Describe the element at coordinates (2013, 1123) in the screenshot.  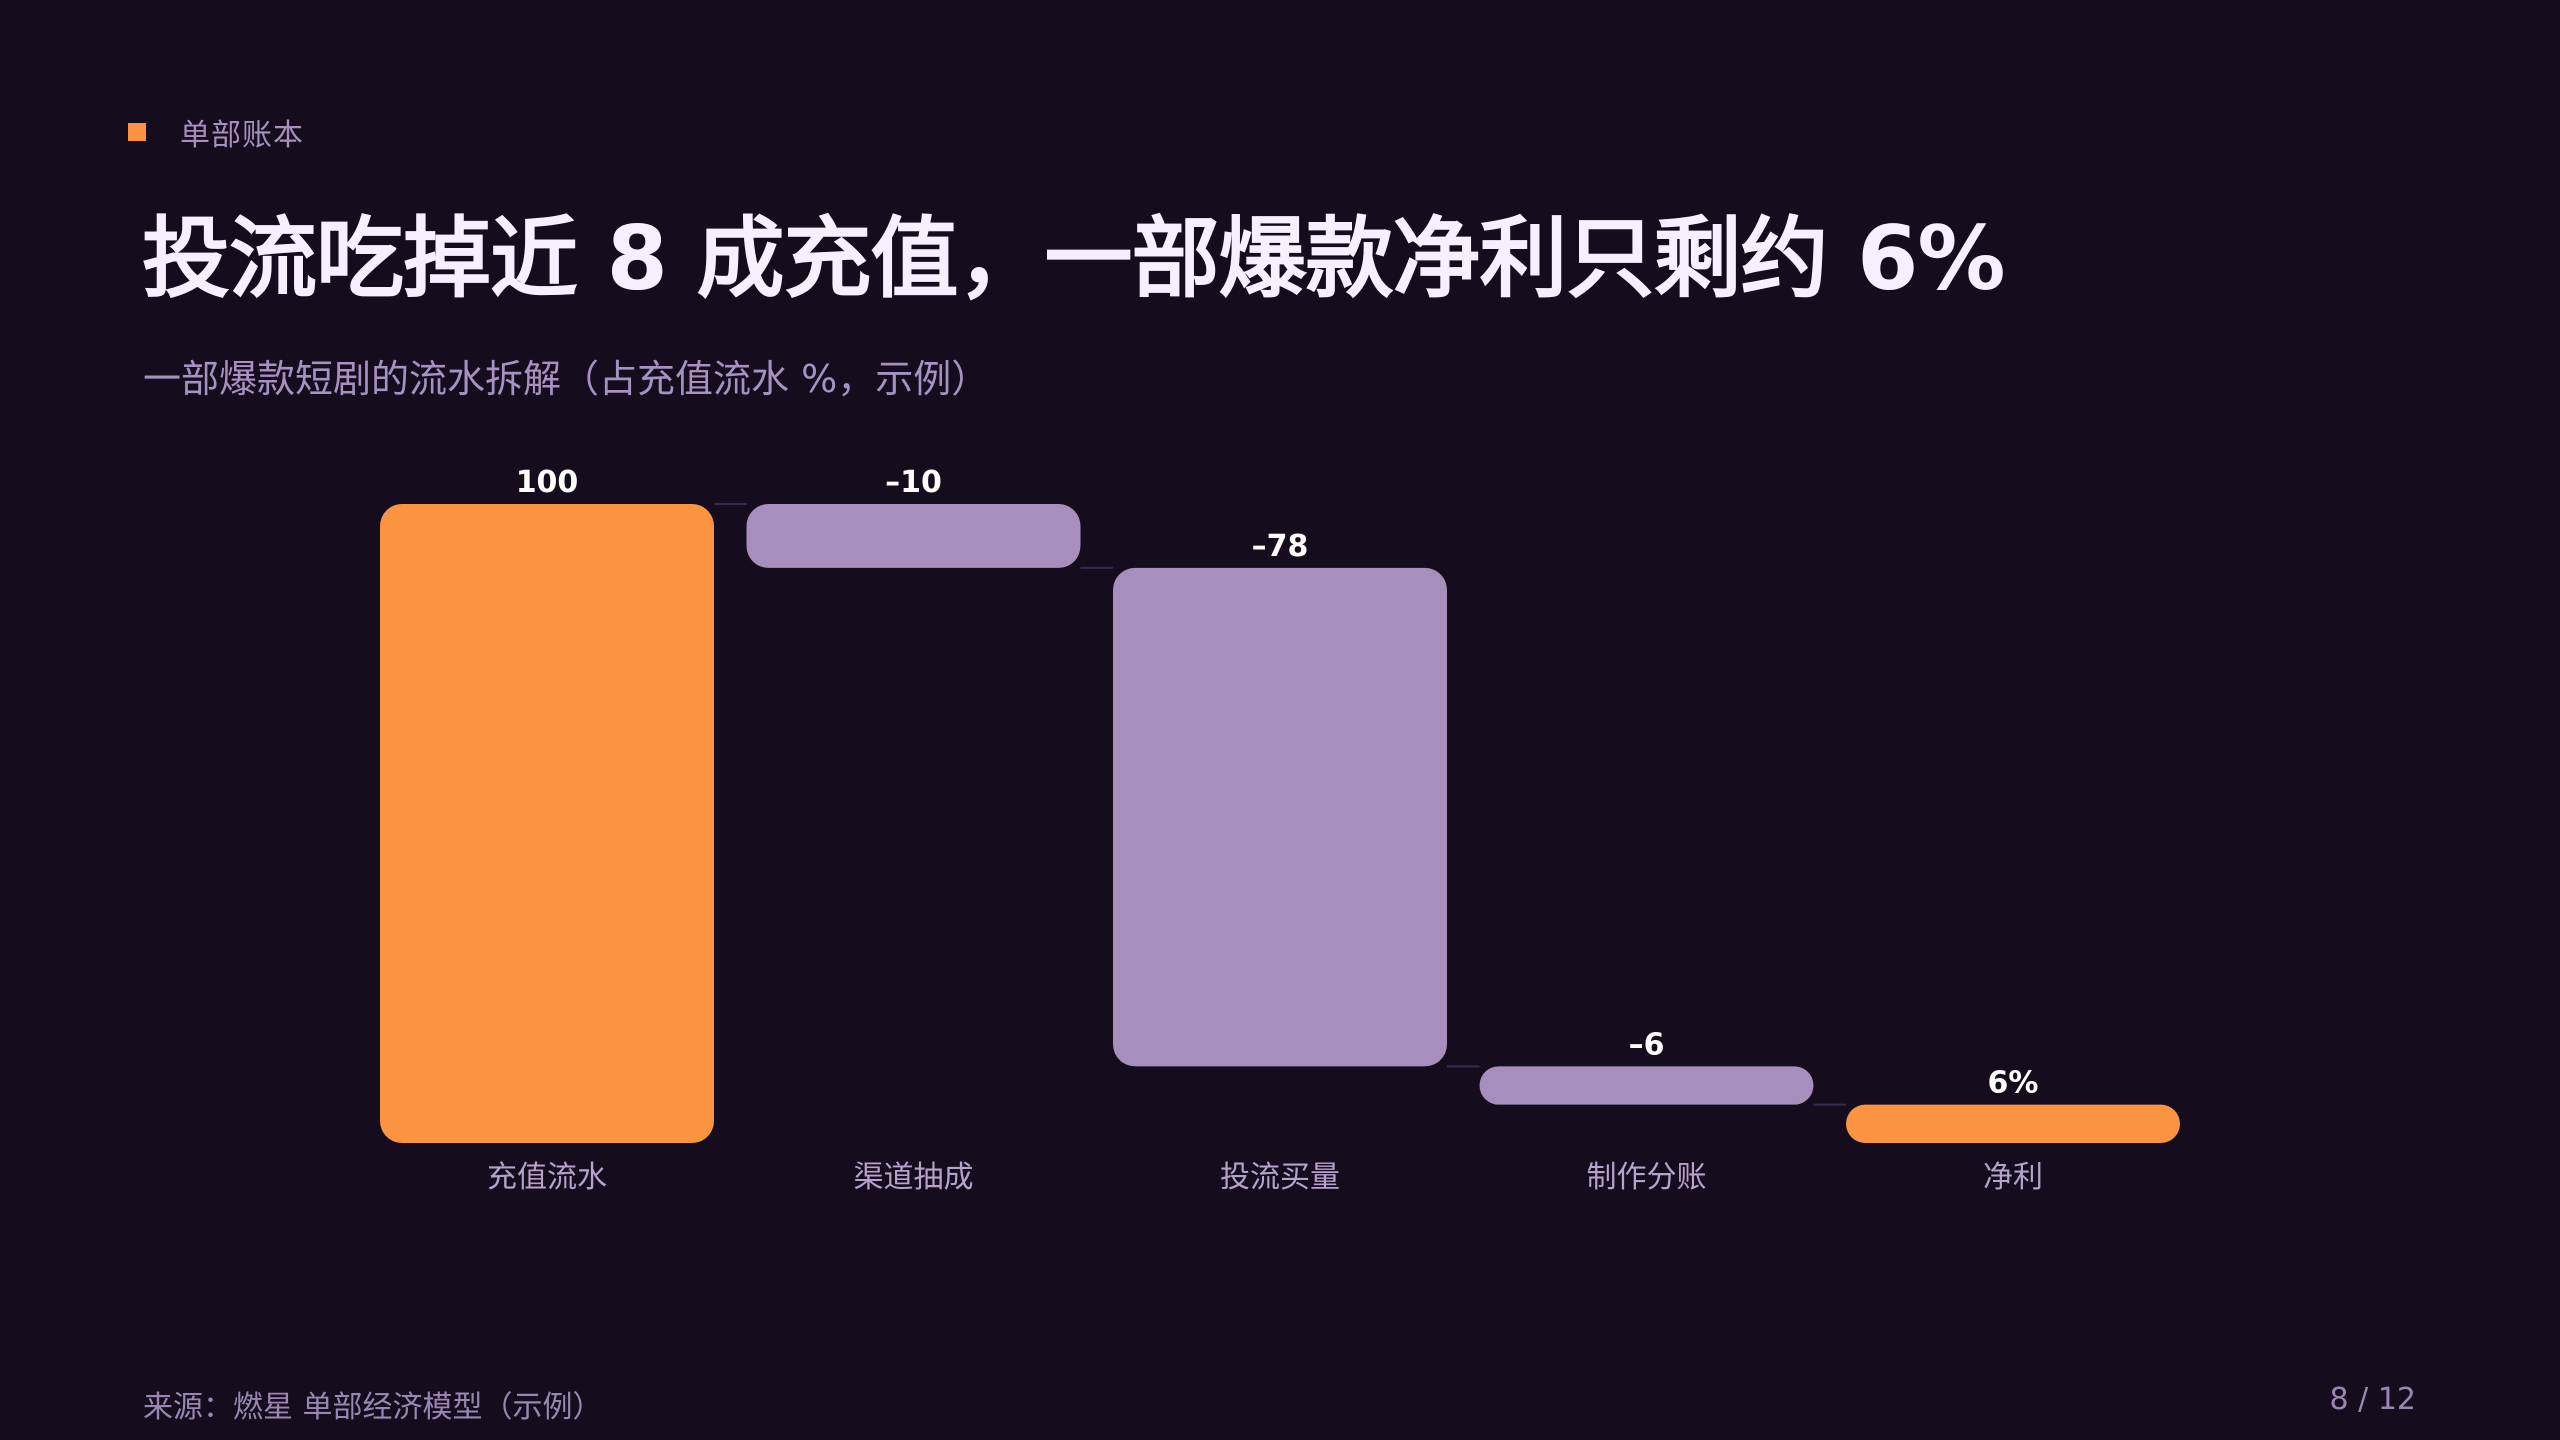
I see `bar-5-total` at that location.